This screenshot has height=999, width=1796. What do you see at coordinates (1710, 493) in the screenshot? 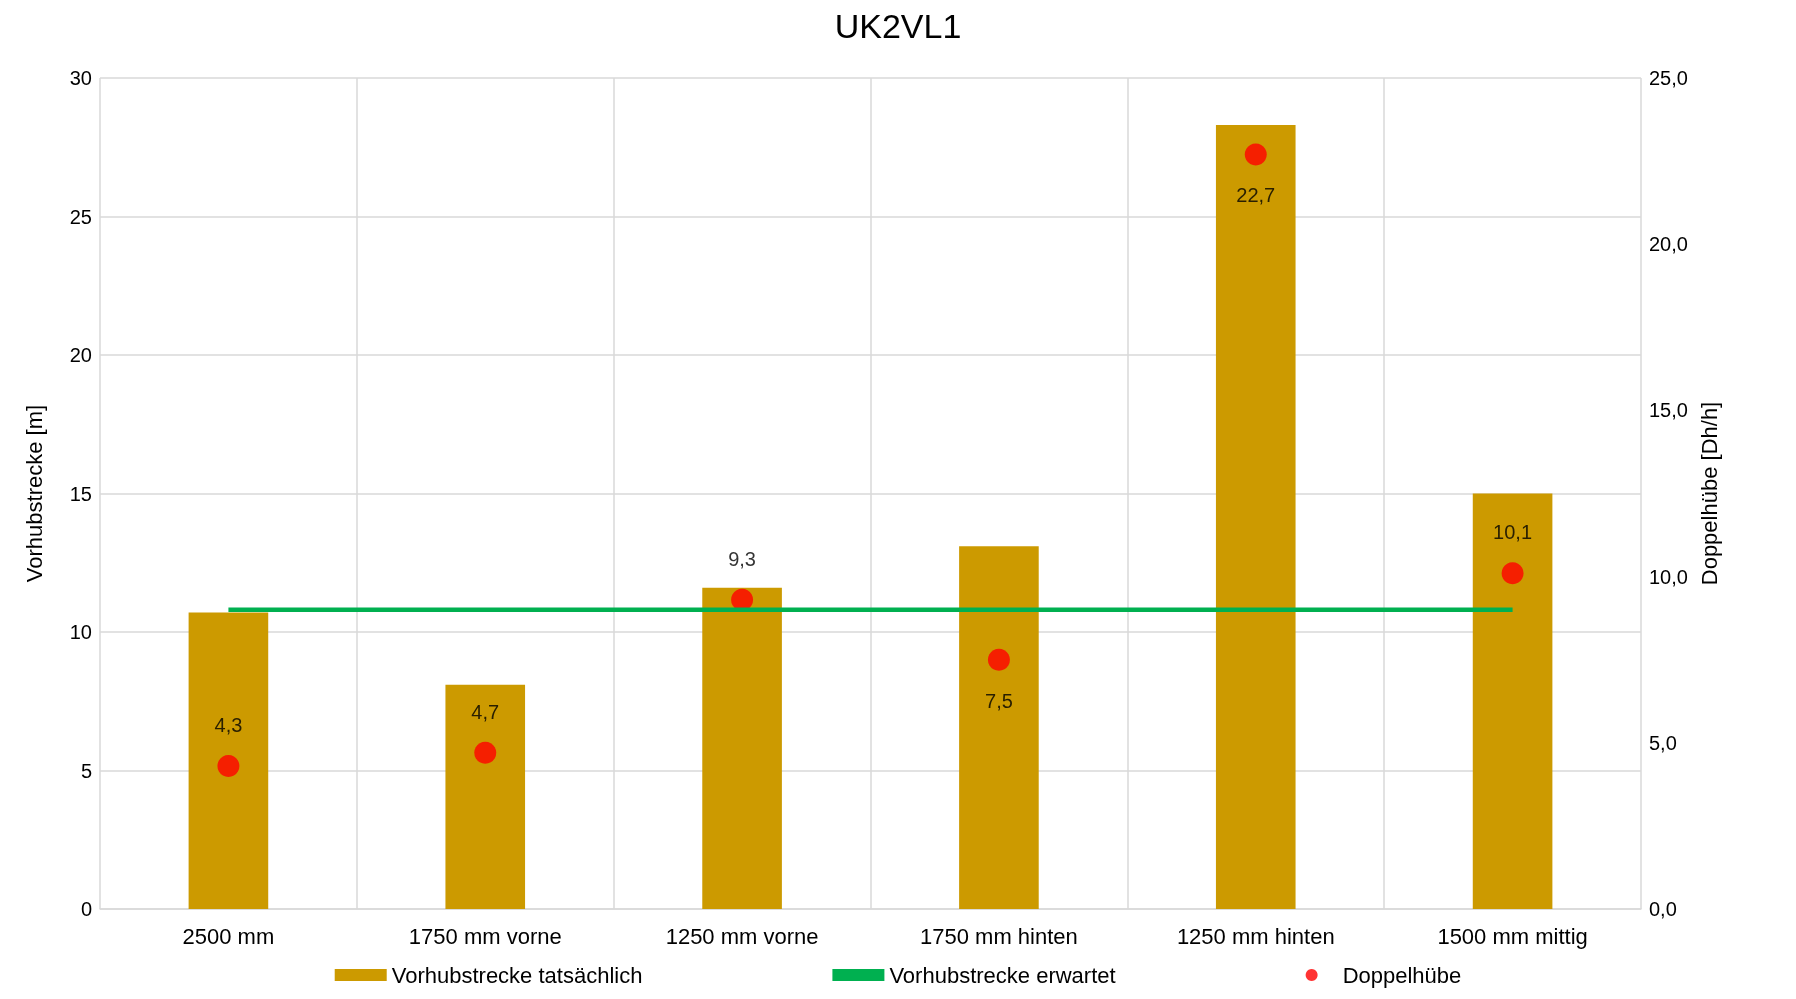
I see `y2-axis-title: Doppelhübe [Dh/h]` at bounding box center [1710, 493].